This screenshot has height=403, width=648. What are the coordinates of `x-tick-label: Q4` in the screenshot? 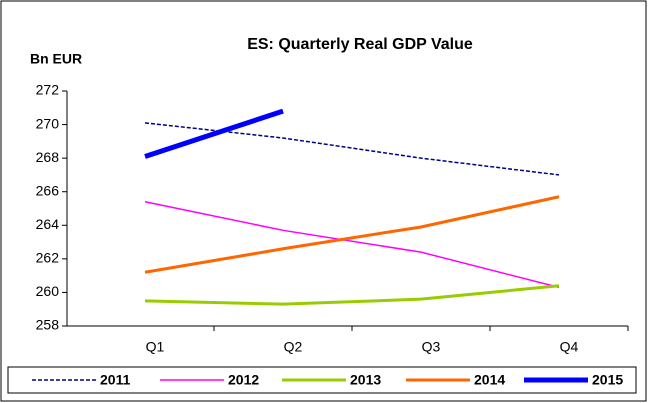 It's located at (569, 347).